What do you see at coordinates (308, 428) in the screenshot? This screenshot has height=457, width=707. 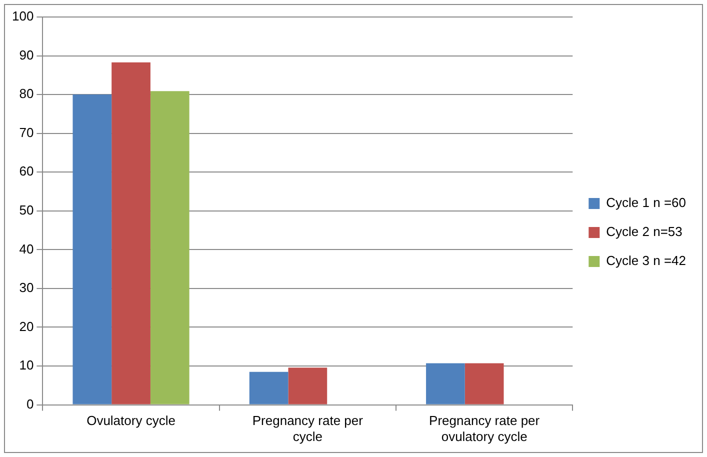 I see `x-tick-label: Pregnancy rate per cycle` at bounding box center [308, 428].